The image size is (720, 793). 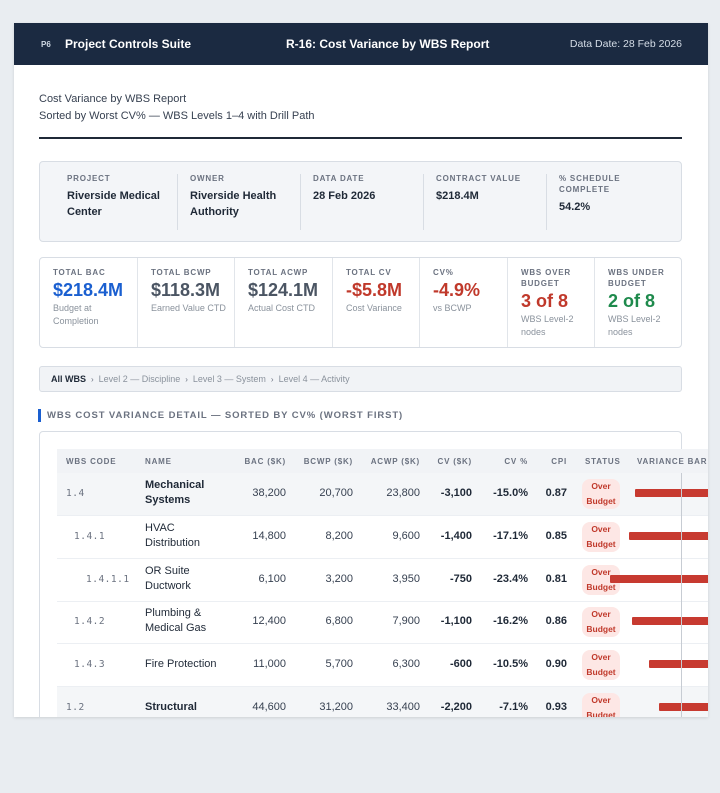 What do you see at coordinates (406, 536) in the screenshot?
I see `acwp-value: 9,600` at bounding box center [406, 536].